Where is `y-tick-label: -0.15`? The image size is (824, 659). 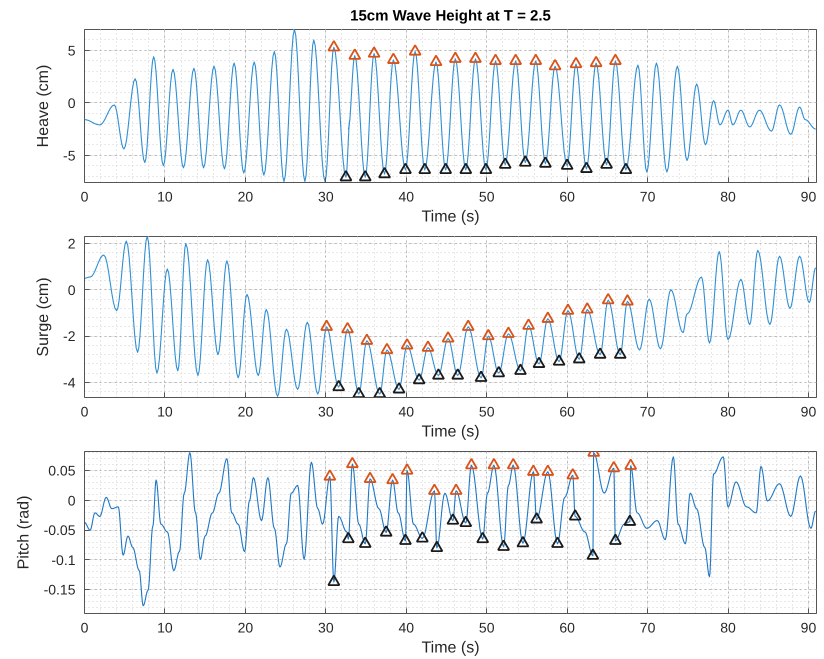
y-tick-label: -0.15 is located at coordinates (60, 590).